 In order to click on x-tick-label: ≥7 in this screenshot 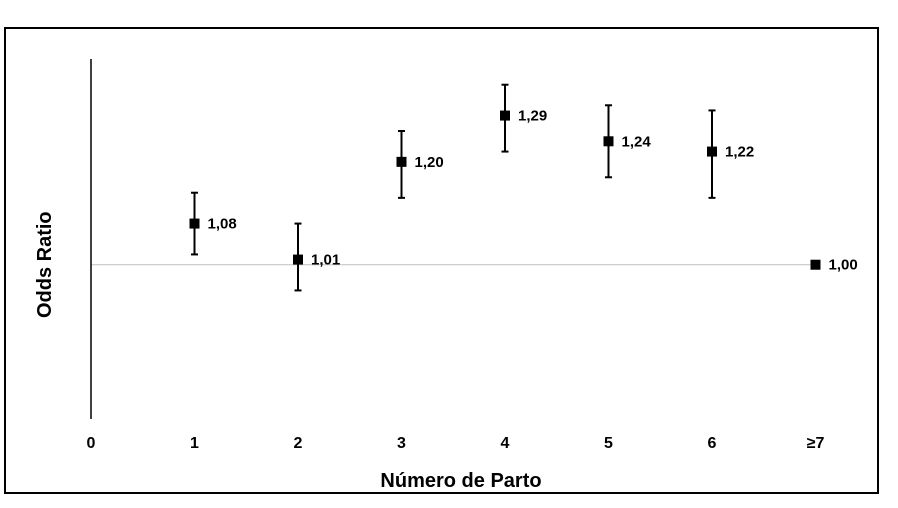, I will do `click(816, 443)`.